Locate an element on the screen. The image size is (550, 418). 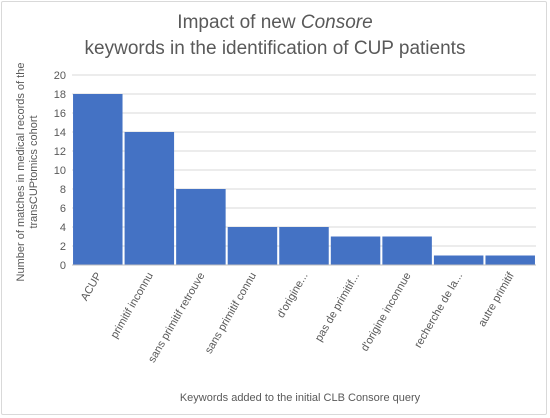
y-tick-label: 2 is located at coordinates (63, 247).